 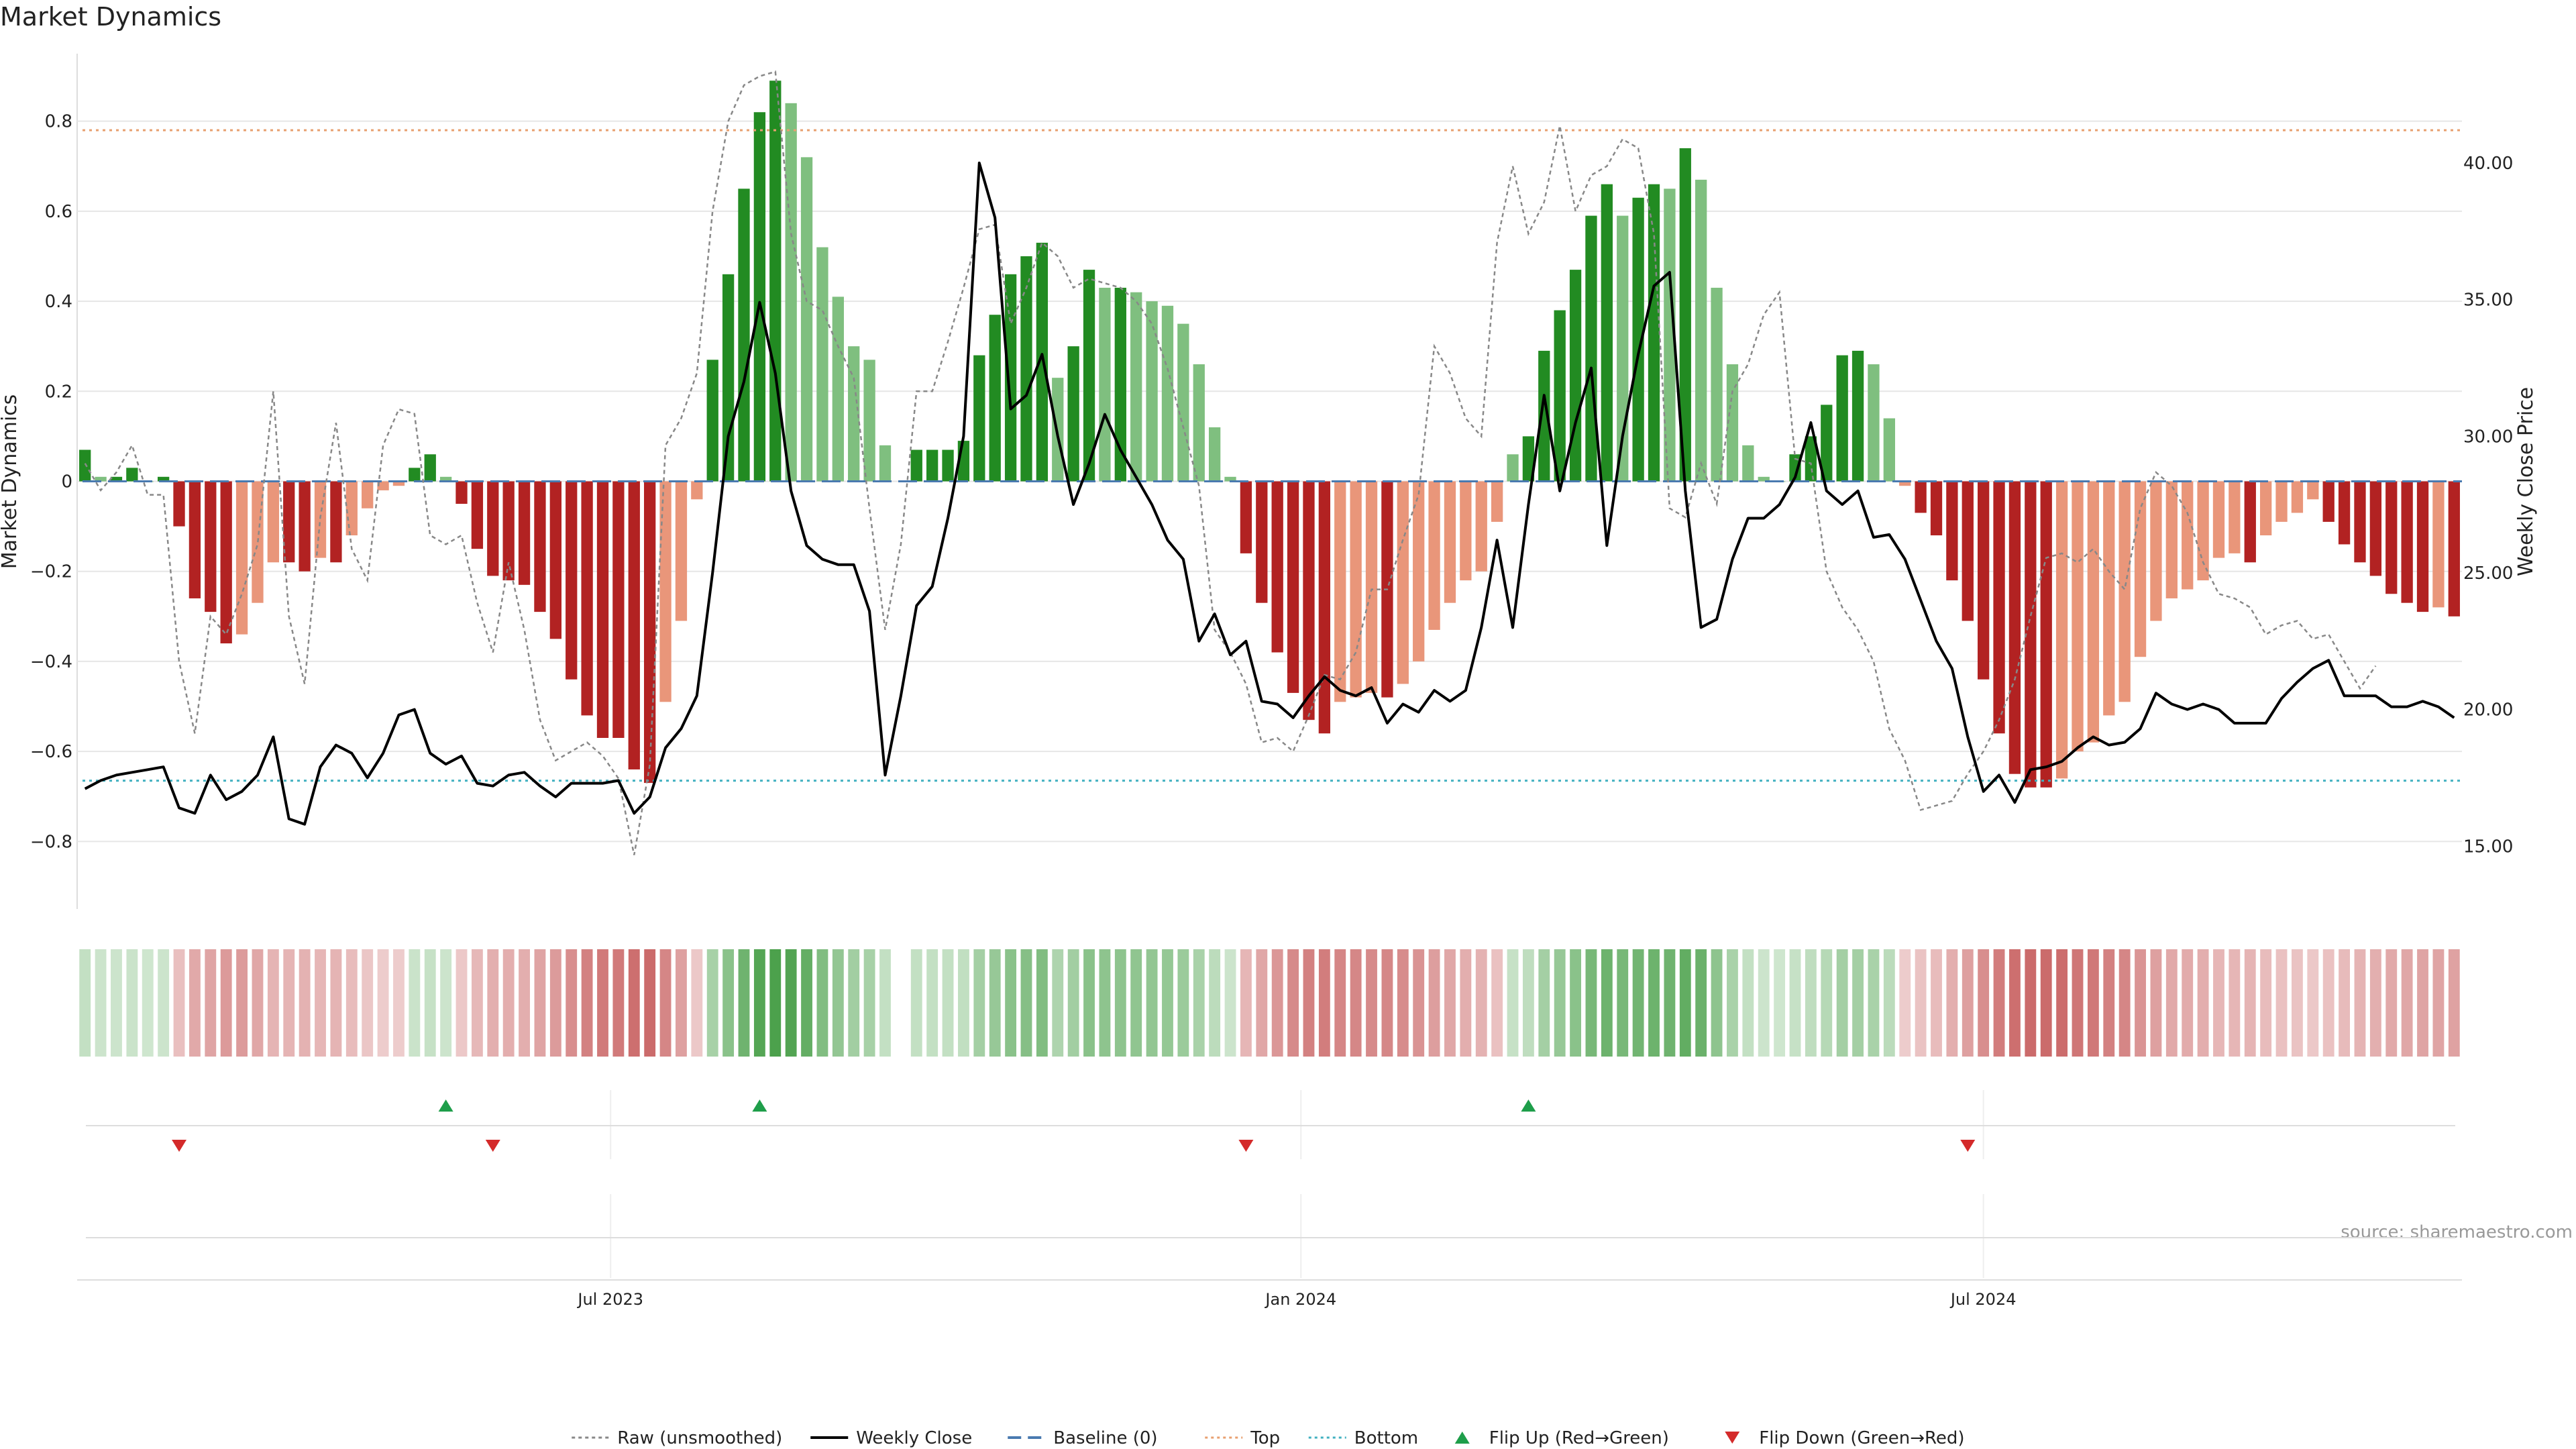 I want to click on right-axis-label: Weekly Close Price, so click(x=2526, y=481).